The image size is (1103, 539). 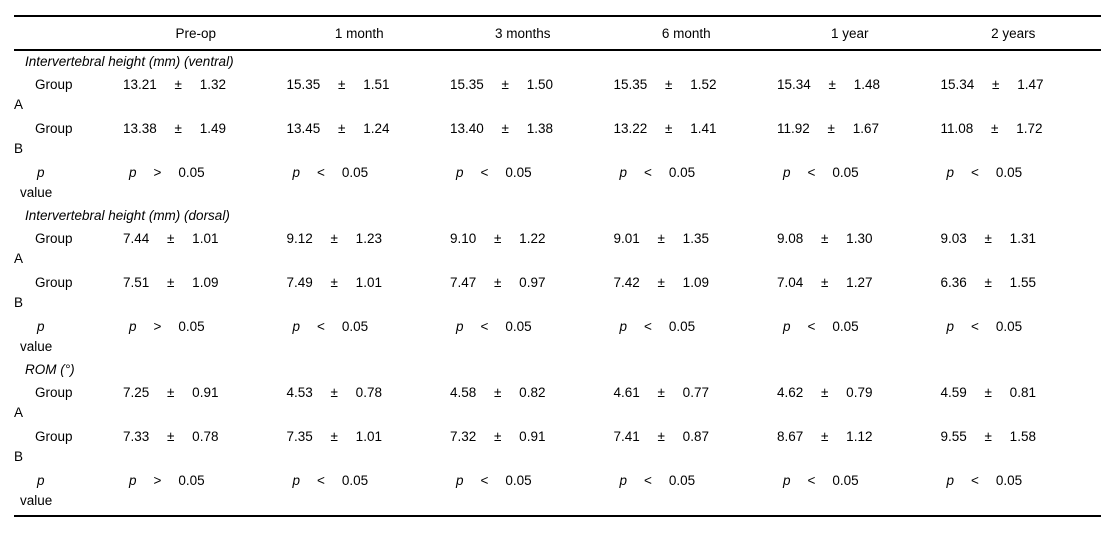 I want to click on mean-sd-cell: 15.35 ± 1.51, so click(x=338, y=84).